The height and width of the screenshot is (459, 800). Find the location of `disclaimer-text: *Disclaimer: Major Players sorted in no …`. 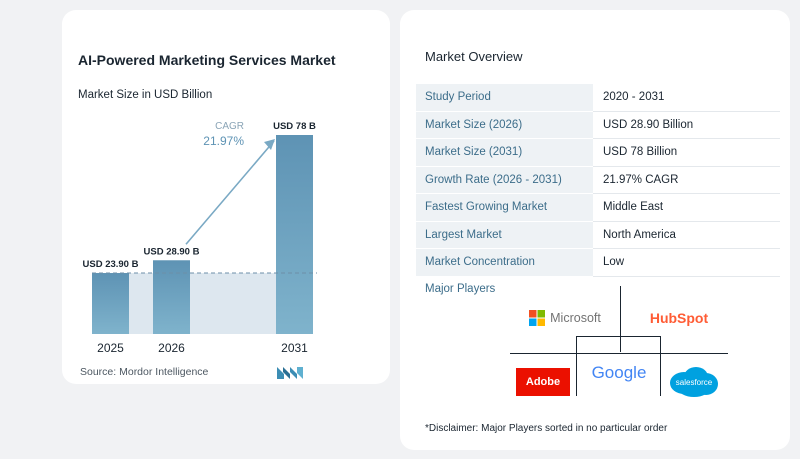

disclaimer-text: *Disclaimer: Major Players sorted in no … is located at coordinates (546, 428).